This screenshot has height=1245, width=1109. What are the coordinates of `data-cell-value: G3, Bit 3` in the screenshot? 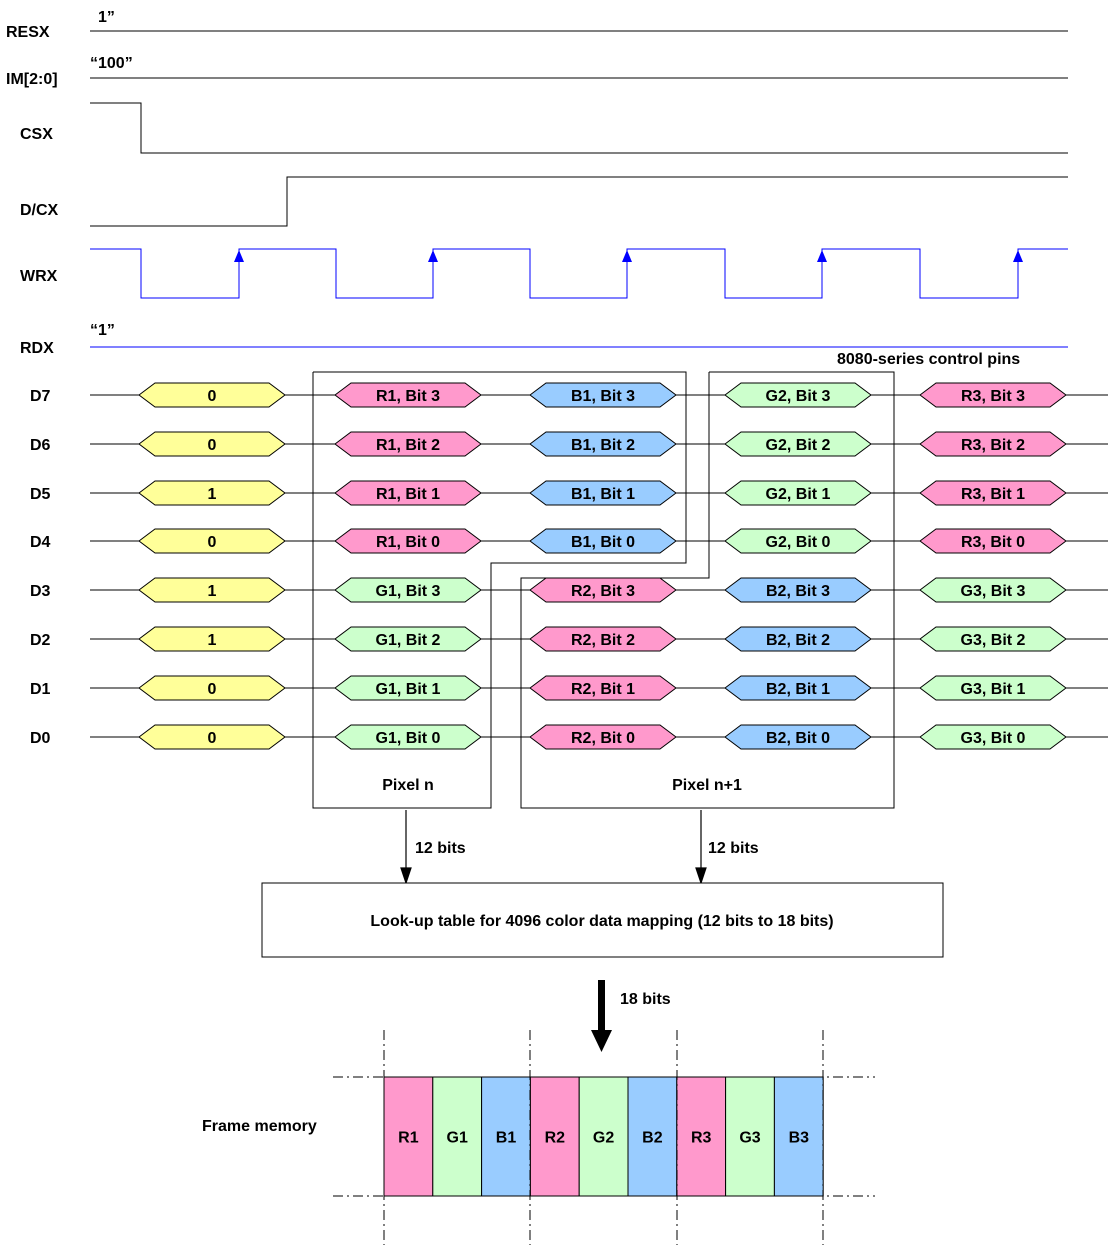 It's located at (993, 591).